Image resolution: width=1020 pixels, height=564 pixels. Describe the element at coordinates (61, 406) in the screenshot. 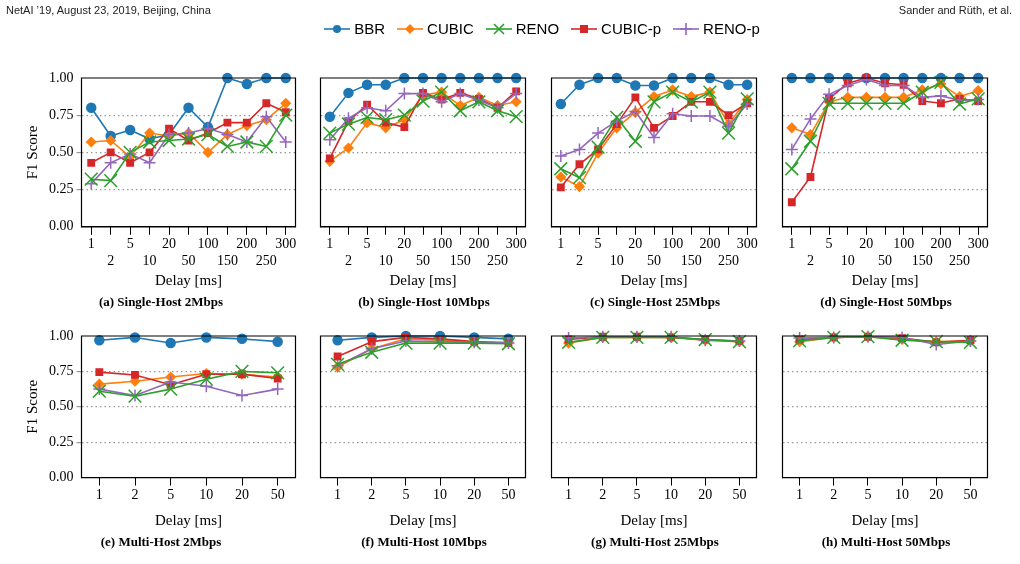

I see `y-tick-label: 0.50` at that location.